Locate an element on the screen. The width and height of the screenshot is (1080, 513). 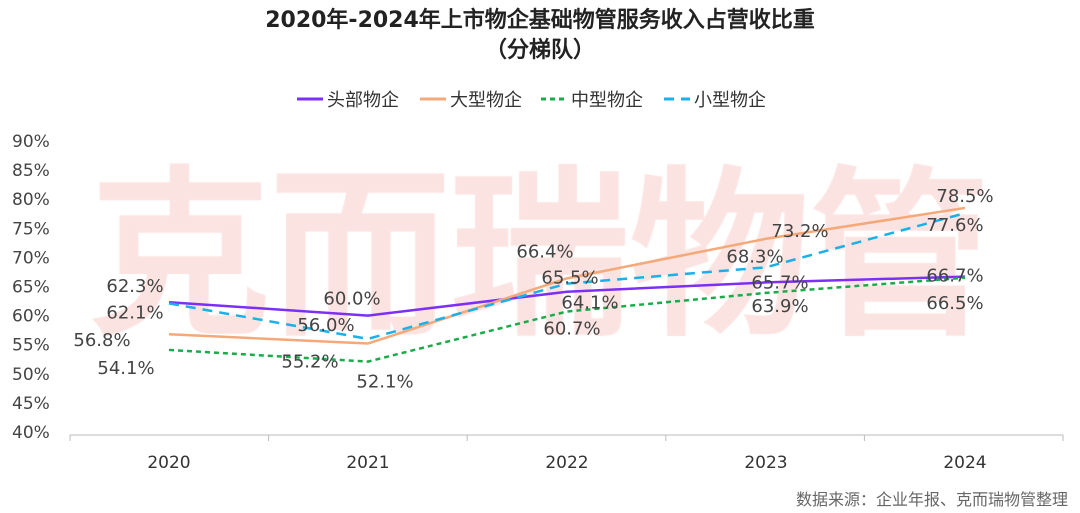
x-tick-label: 2022 is located at coordinates (566, 463).